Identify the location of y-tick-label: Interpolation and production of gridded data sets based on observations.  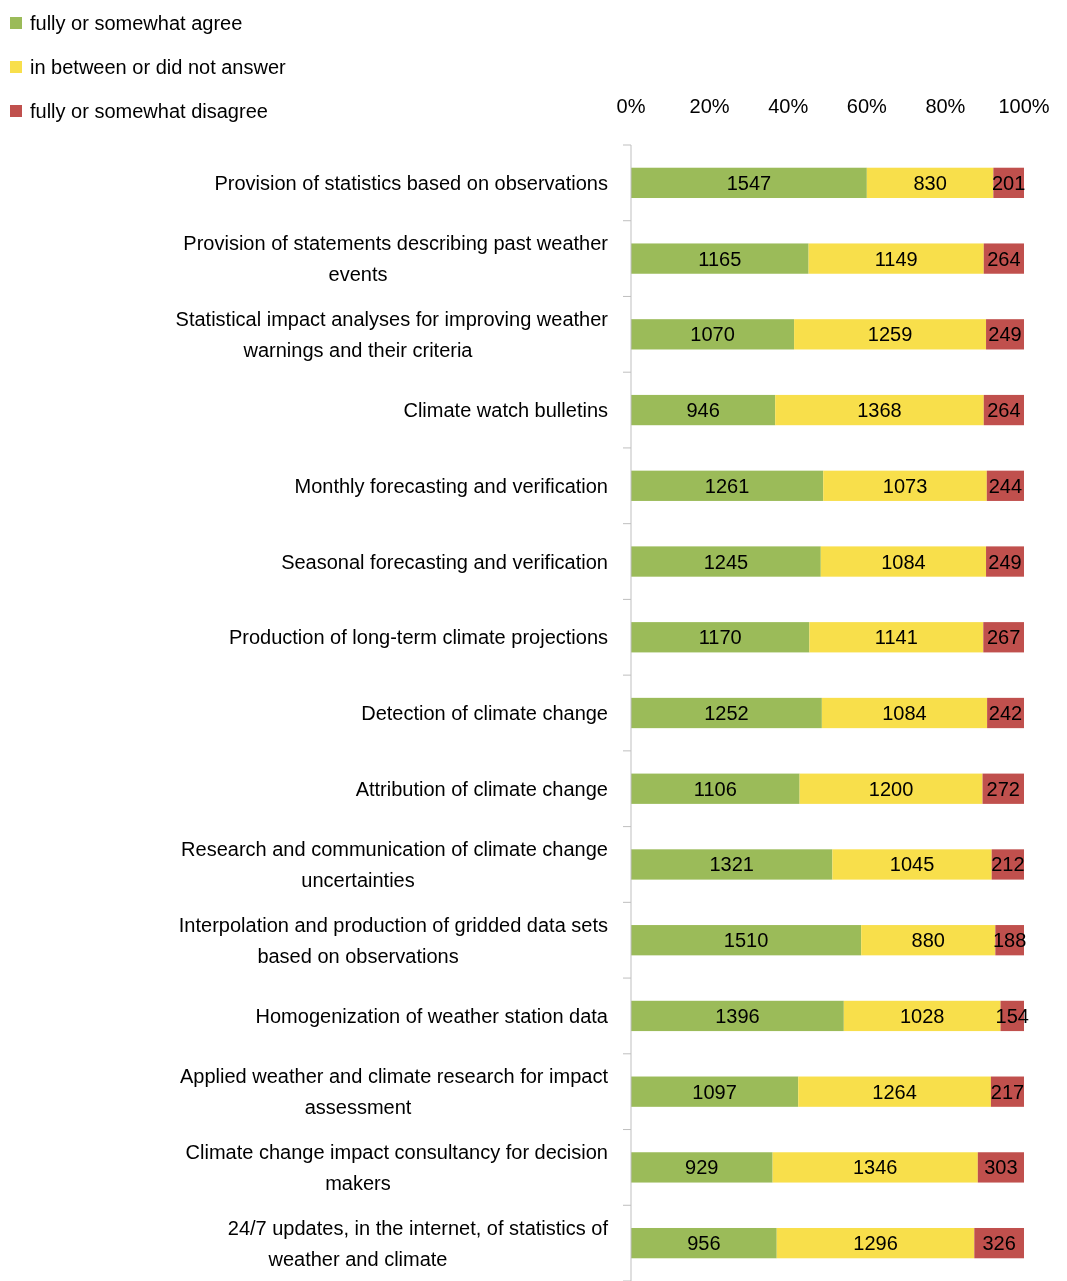
(393, 940).